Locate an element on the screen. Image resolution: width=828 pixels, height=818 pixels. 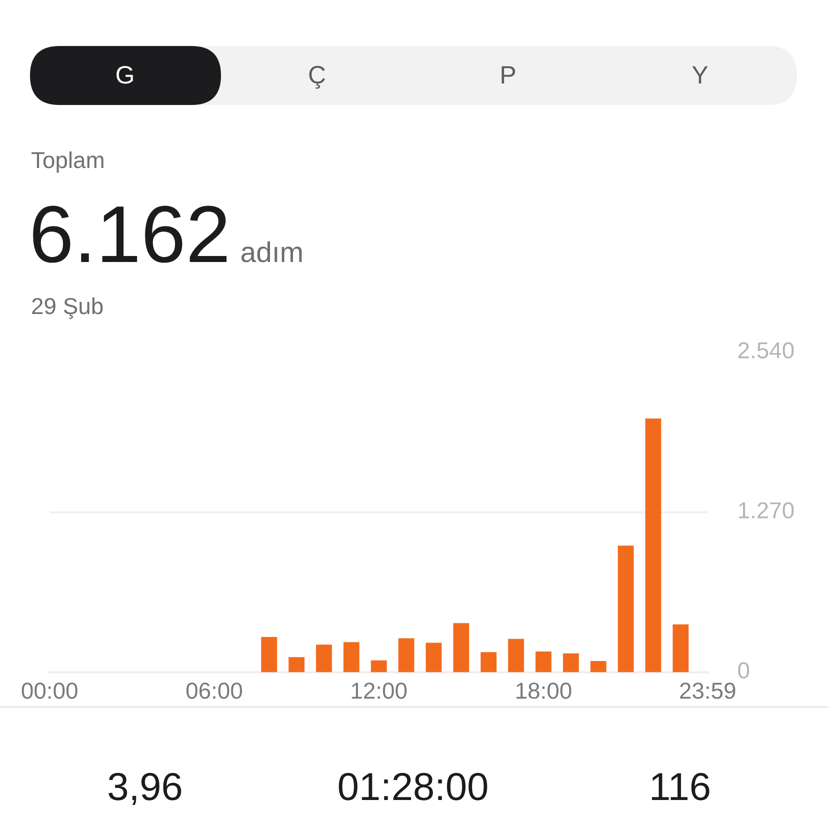
text: 116 is located at coordinates (681, 786).